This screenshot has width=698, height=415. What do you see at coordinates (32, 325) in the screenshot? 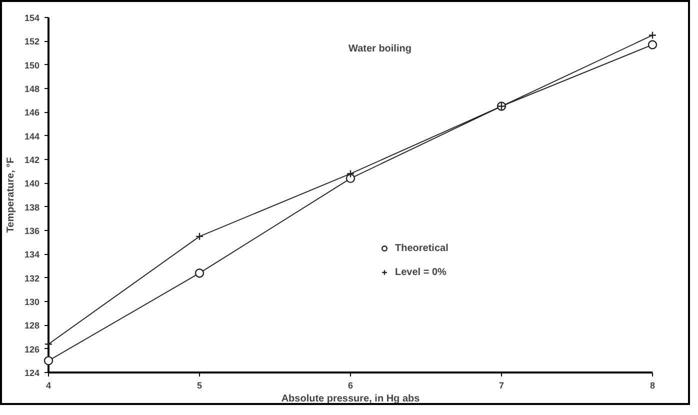
I see `y-tick-label: 128` at bounding box center [32, 325].